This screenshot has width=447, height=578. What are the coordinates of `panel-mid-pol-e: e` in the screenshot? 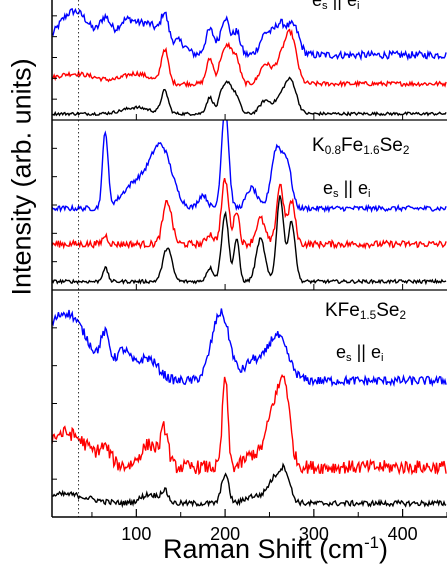 It's located at (328, 188).